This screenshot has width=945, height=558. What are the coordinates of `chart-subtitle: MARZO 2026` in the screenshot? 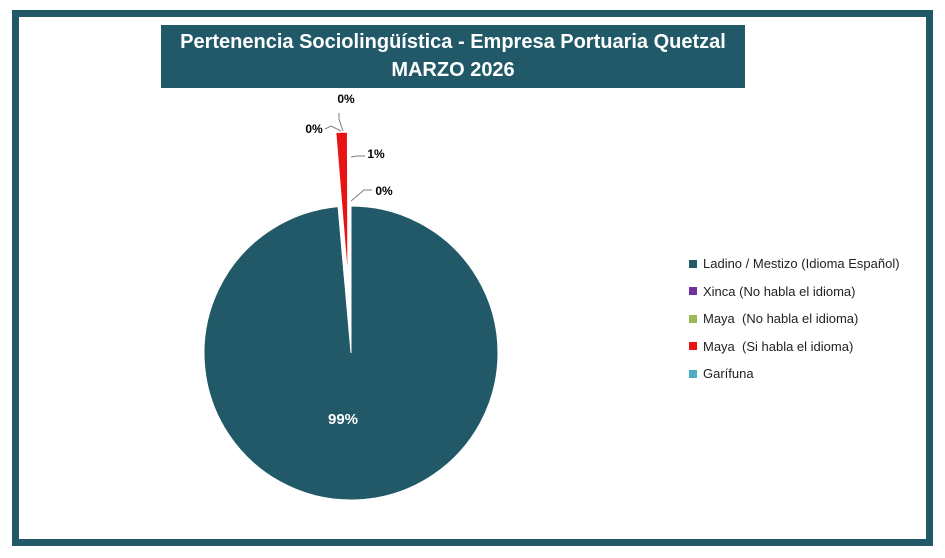 It's located at (453, 70).